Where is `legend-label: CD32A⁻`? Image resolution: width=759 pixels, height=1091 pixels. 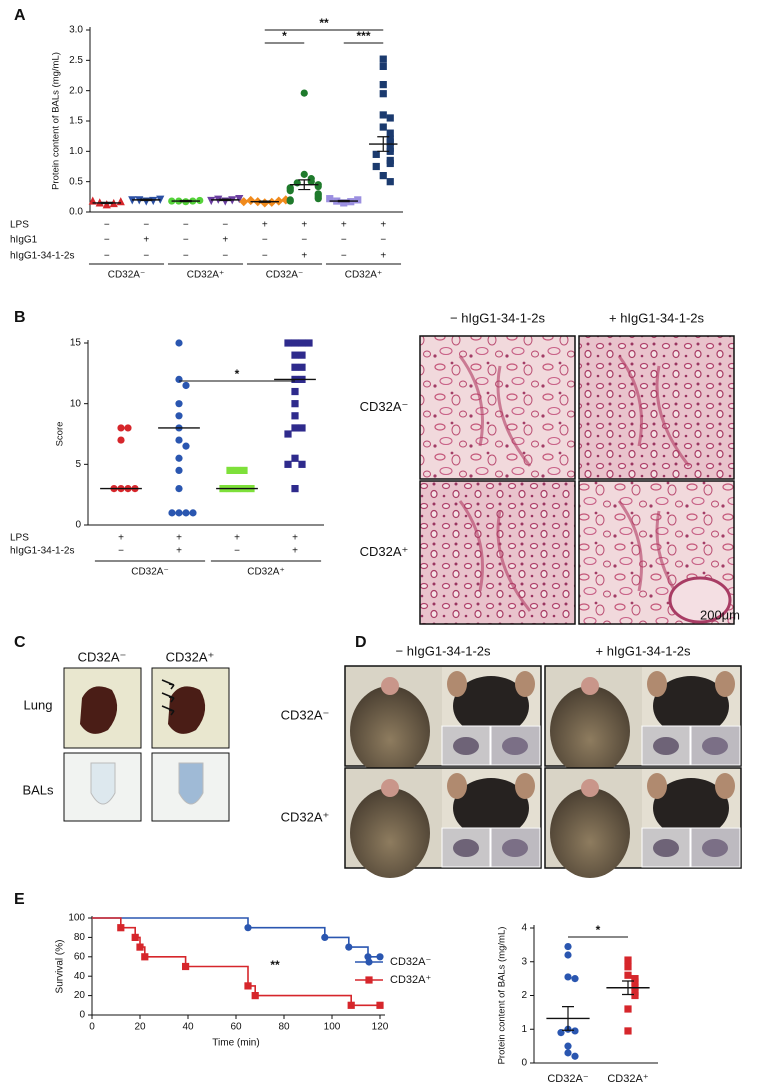
legend-label: CD32A⁻ is located at coordinates (410, 962).